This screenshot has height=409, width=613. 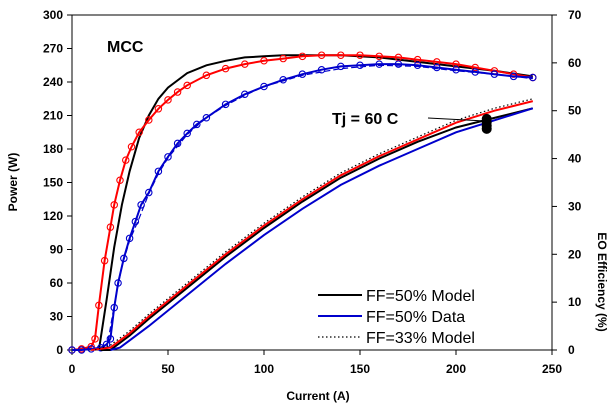 I want to click on x-tick-label: 50, so click(x=168, y=369).